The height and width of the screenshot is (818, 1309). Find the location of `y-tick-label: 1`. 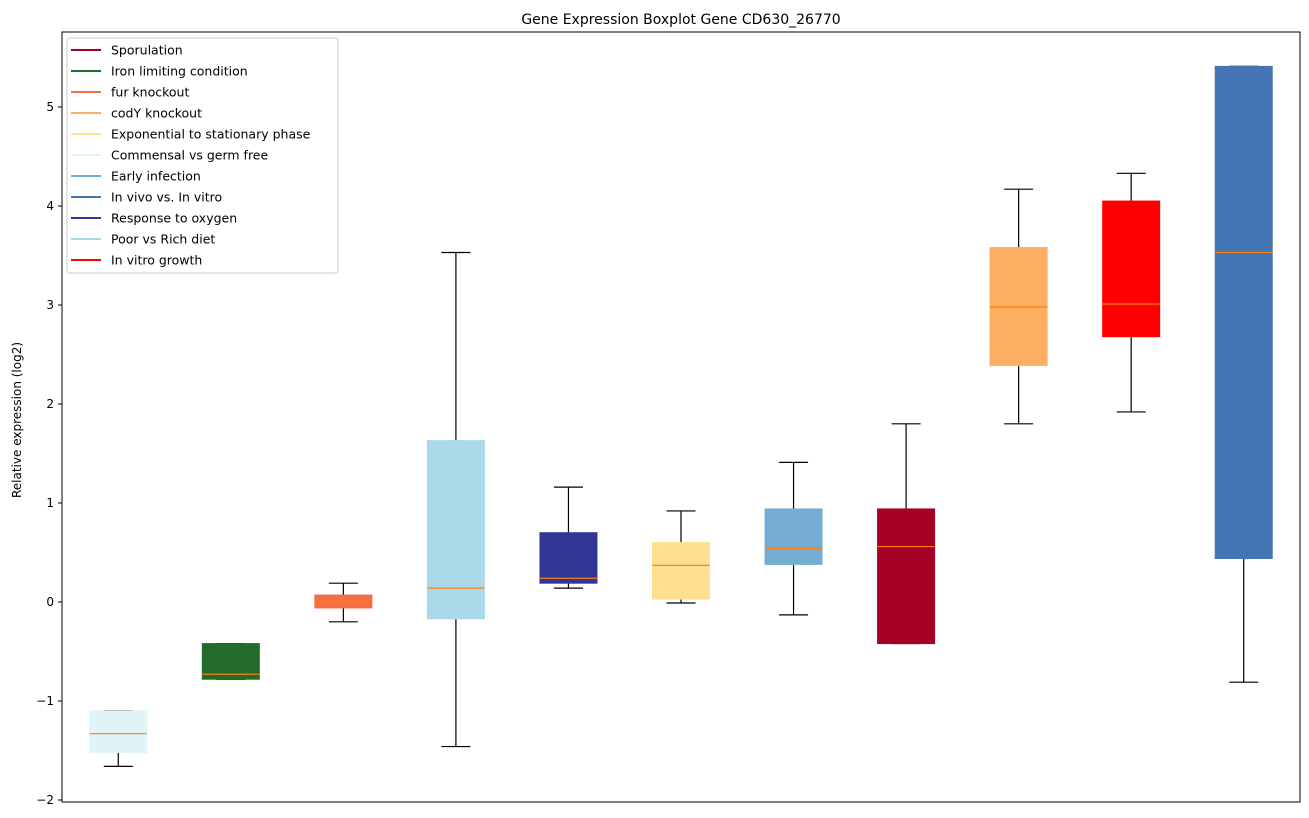

y-tick-label: 1 is located at coordinates (50, 503).